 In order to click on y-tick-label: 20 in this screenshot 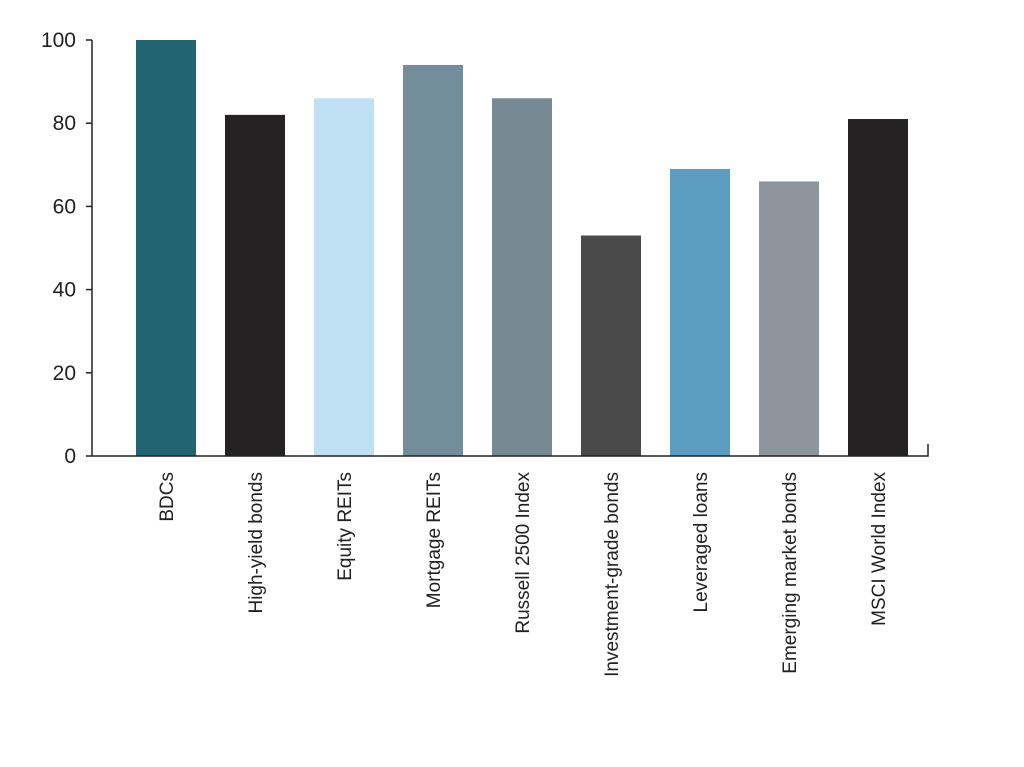, I will do `click(64, 373)`.